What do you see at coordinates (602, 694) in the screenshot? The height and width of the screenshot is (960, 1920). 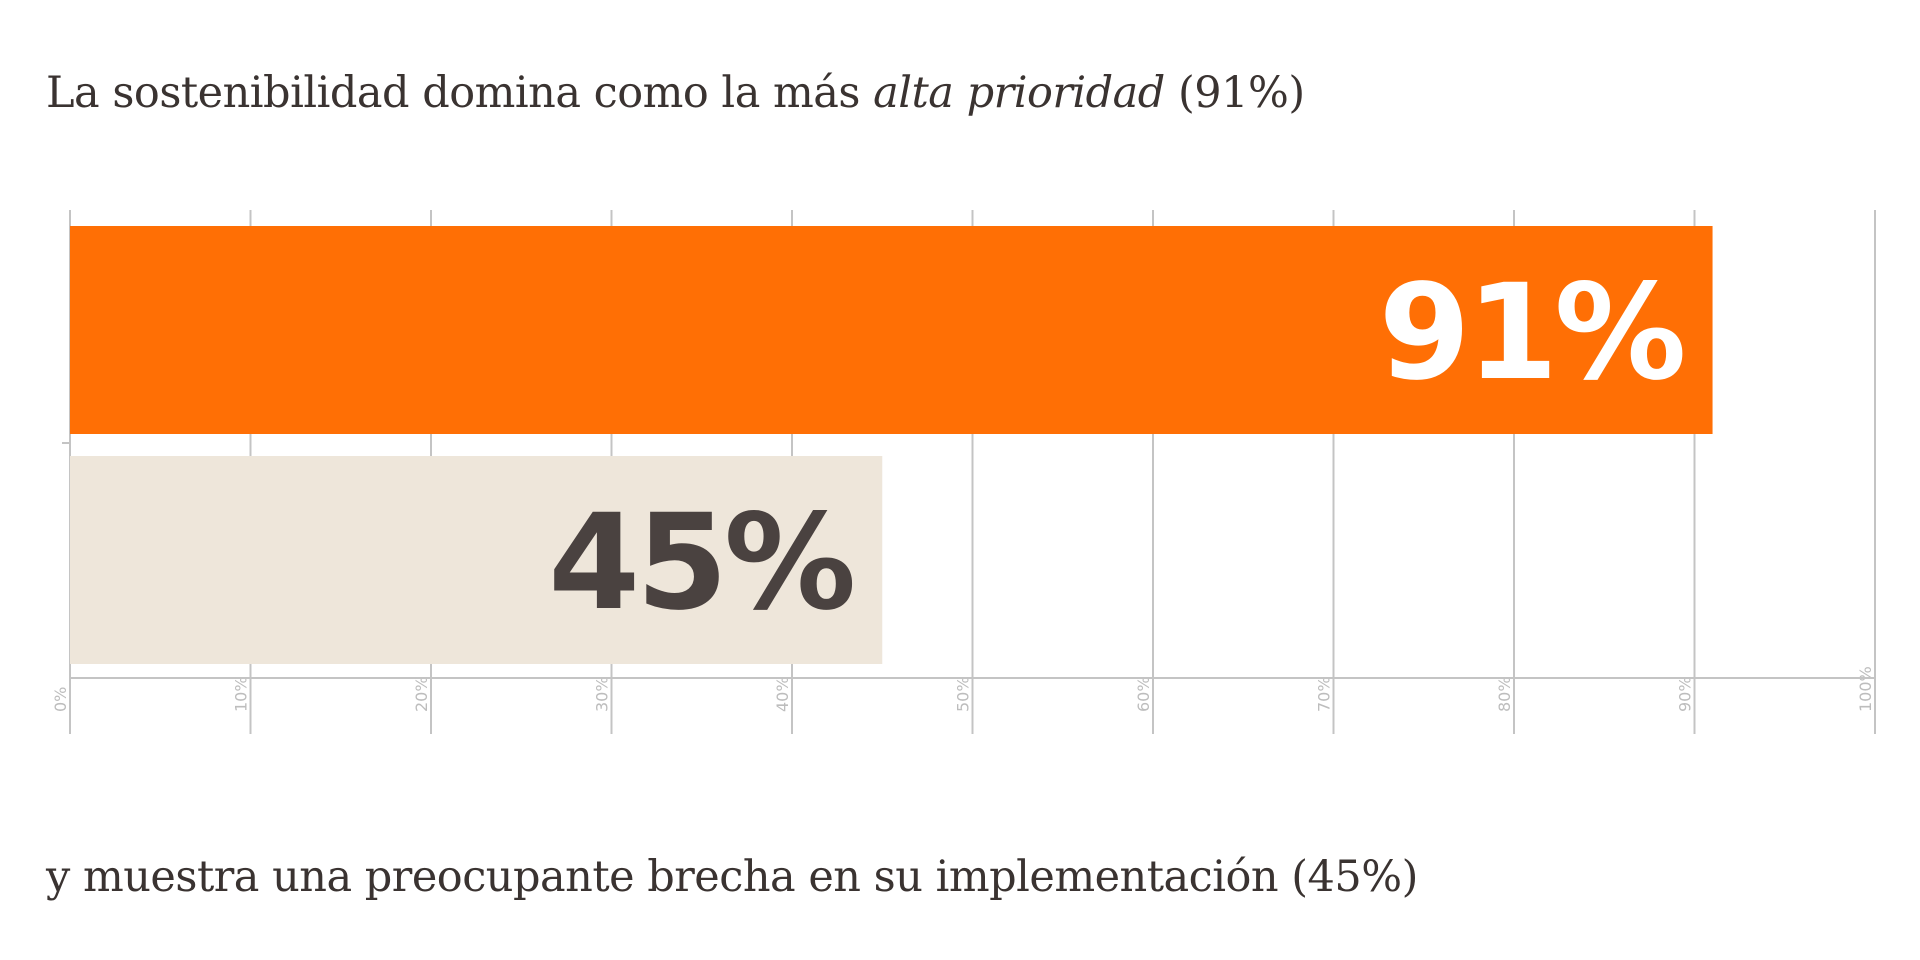 I see `x-tick-label: 30%` at bounding box center [602, 694].